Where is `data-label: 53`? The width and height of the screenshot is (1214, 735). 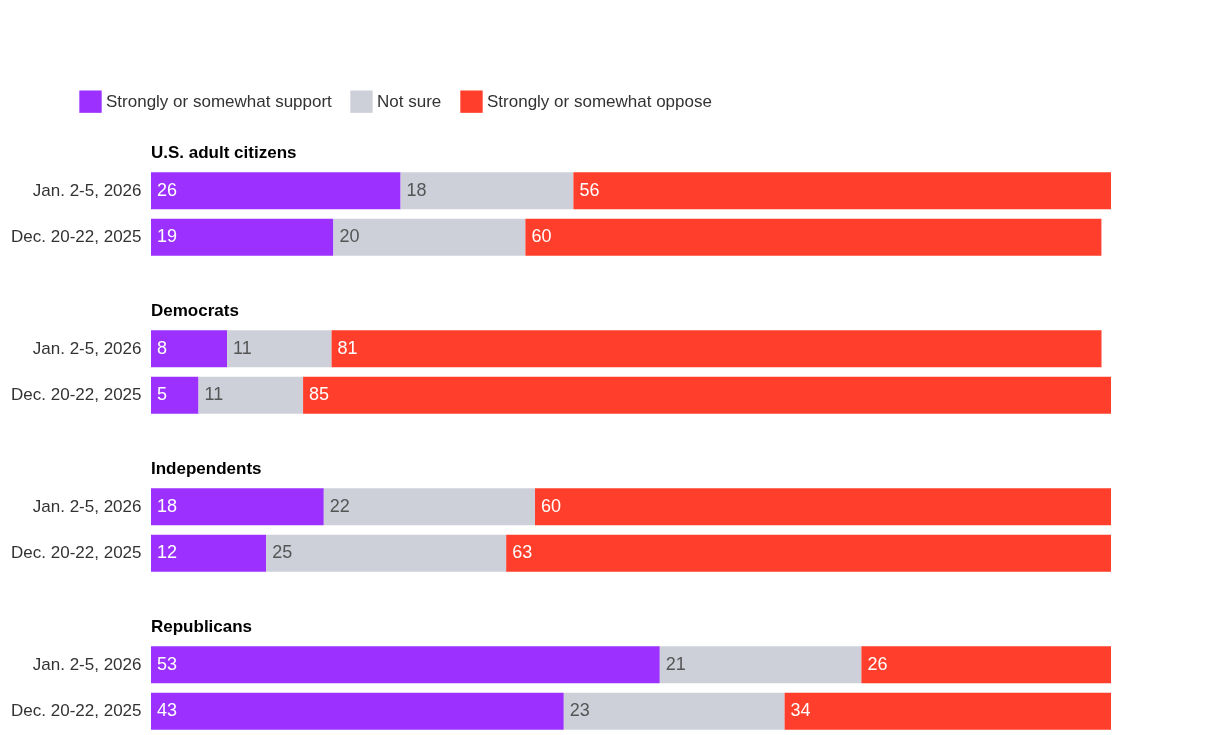
data-label: 53 is located at coordinates (167, 663).